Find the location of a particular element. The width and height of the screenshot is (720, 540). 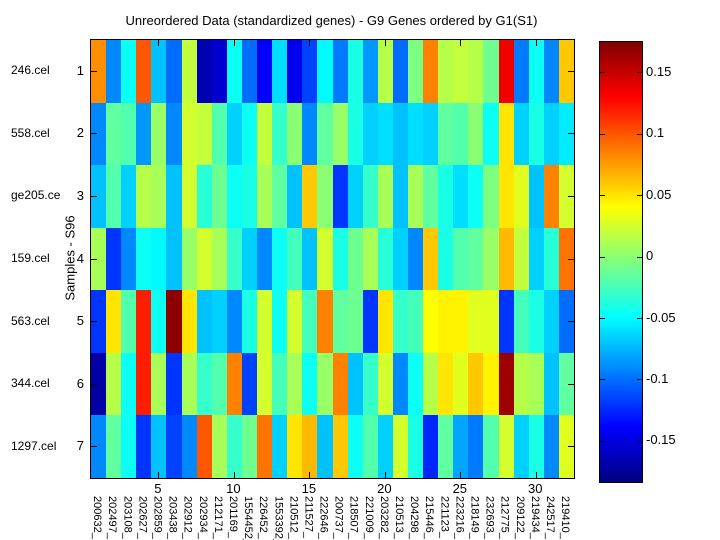

x-tick-label: 10 is located at coordinates (233, 488).